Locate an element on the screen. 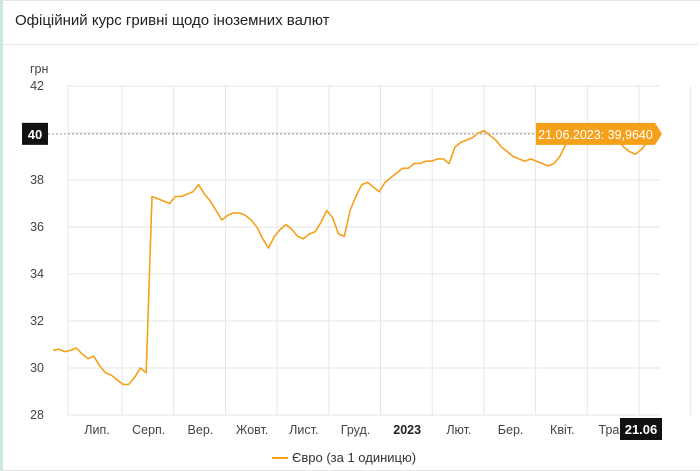 The image size is (700, 471). x-tick-label: Серп. is located at coordinates (148, 430).